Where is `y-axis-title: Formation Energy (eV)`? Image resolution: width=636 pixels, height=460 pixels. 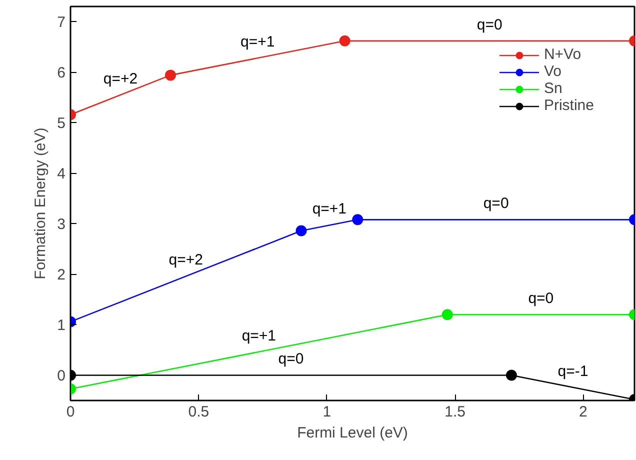
y-axis-title: Formation Energy (eV) is located at coordinates (41, 204).